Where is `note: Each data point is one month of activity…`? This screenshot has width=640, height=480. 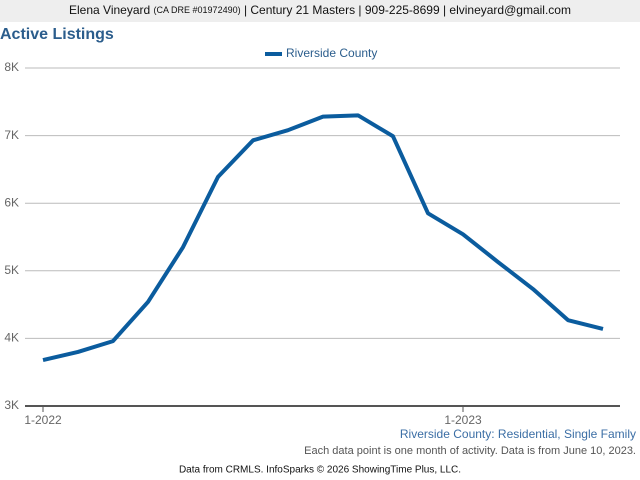
note: Each data point is one month of activity… is located at coordinates (470, 451).